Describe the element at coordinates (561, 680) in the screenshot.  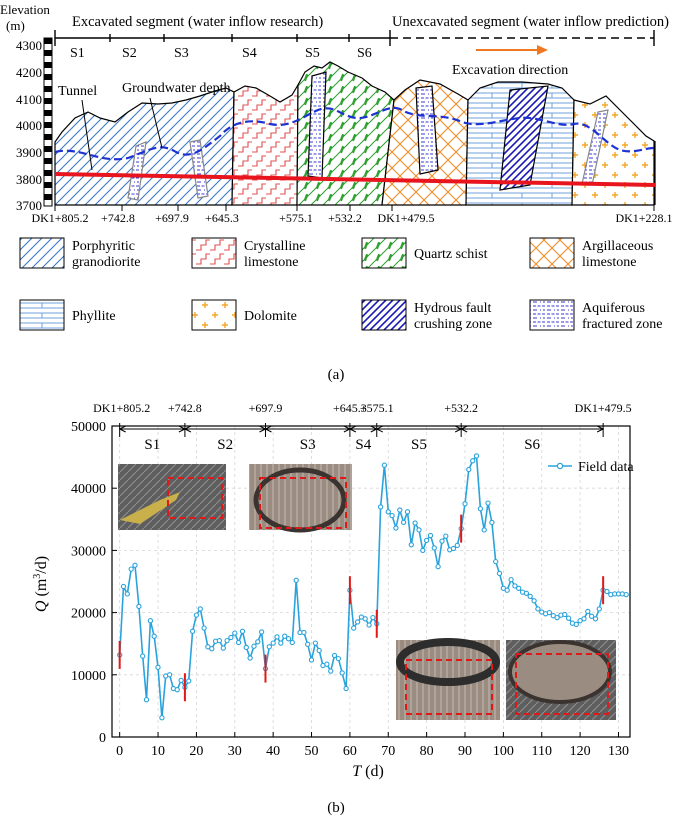
I see `photo-inset-s6` at that location.